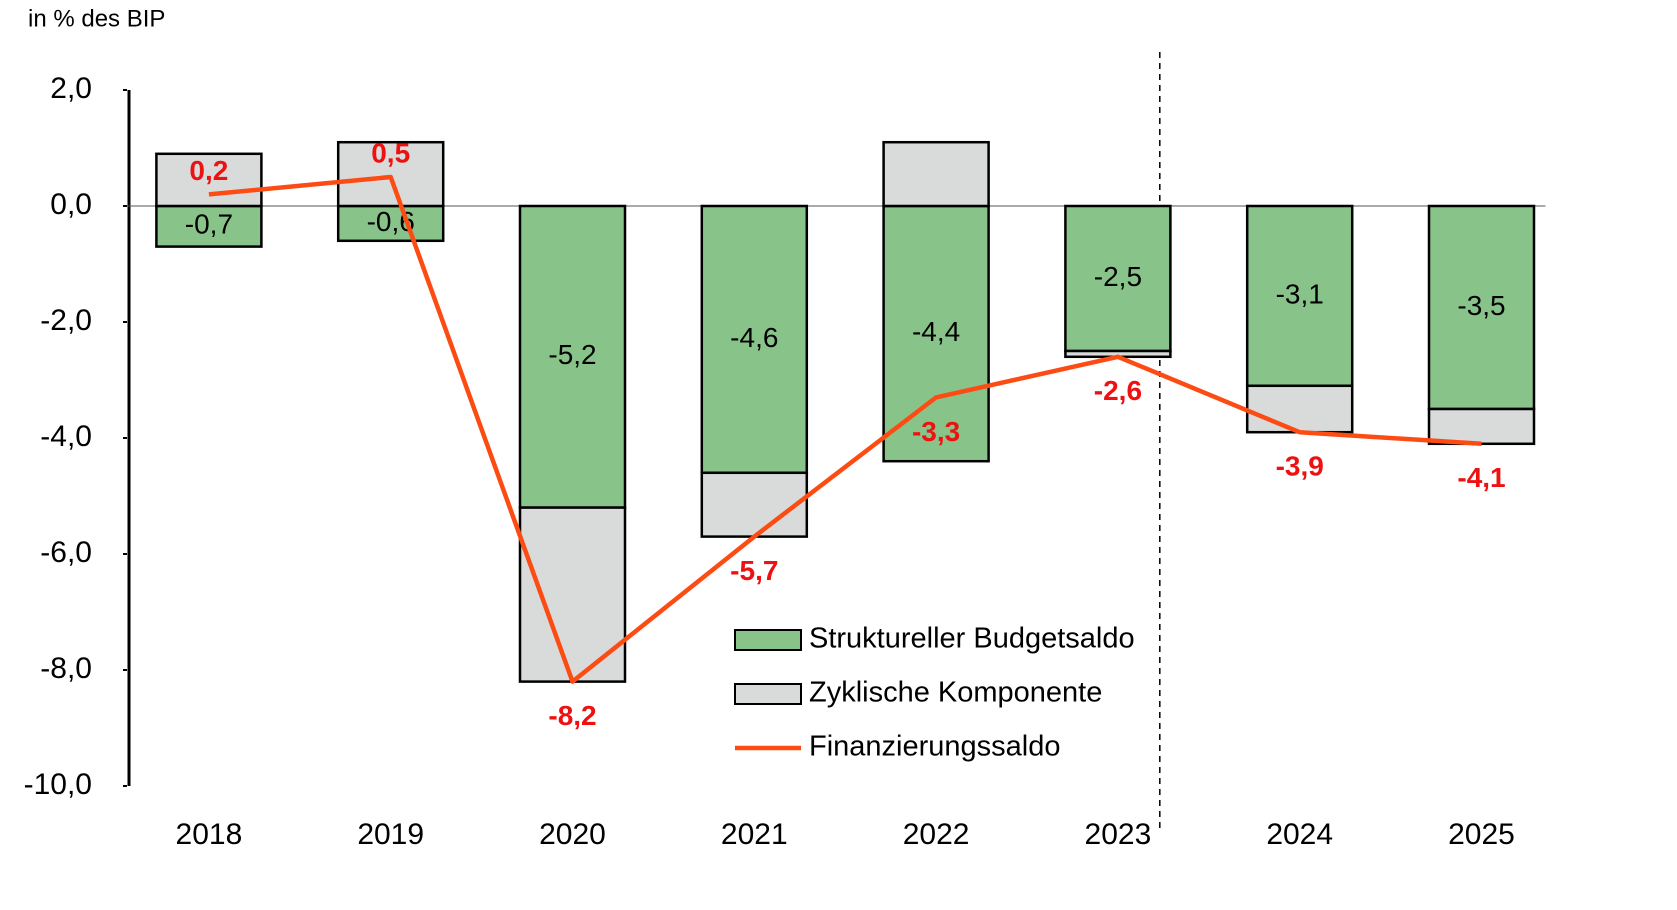 The width and height of the screenshot is (1677, 910). What do you see at coordinates (754, 834) in the screenshot?
I see `x-tick-label: 2021` at bounding box center [754, 834].